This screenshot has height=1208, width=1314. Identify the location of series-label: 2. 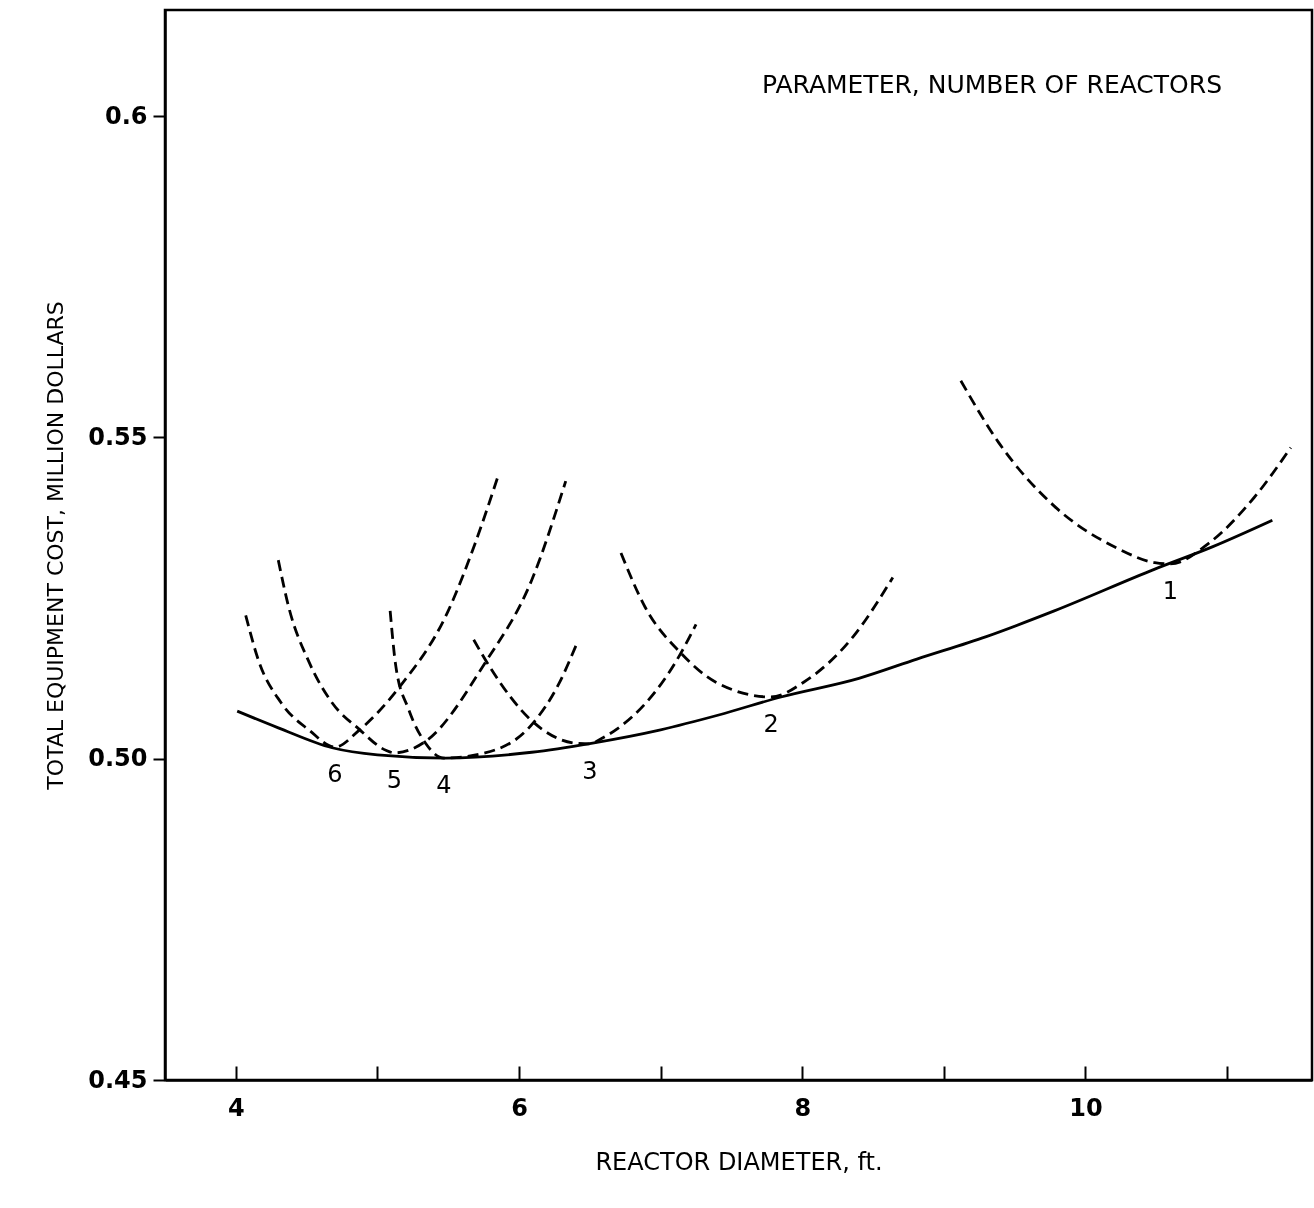
(771, 723).